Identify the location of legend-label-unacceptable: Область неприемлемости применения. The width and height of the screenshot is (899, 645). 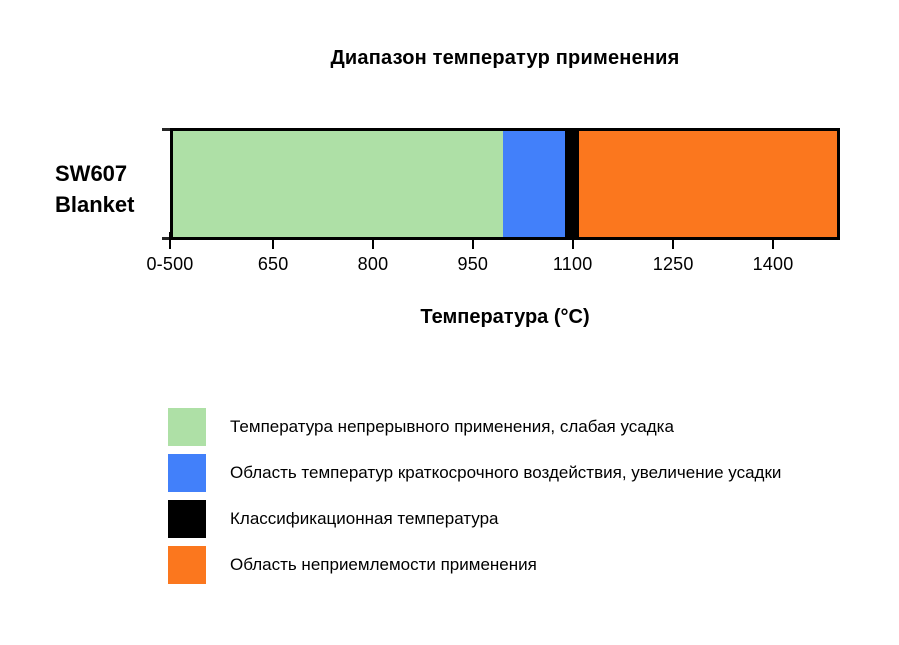
(383, 564).